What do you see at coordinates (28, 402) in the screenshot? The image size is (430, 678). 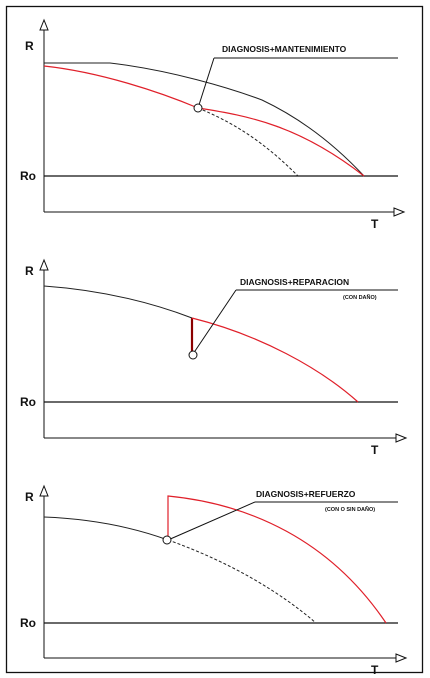 I see `panel-2-ro-label: Ro` at bounding box center [28, 402].